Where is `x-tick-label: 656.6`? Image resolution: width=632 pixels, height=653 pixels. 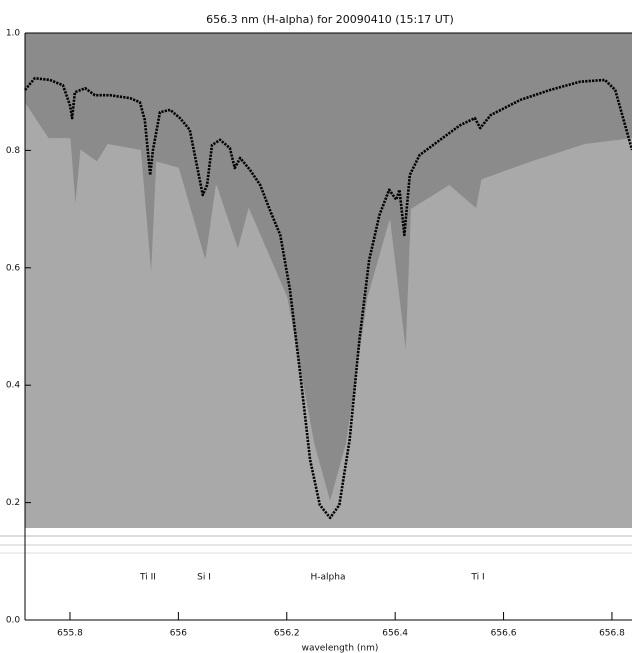
x-tick-label: 656.6 is located at coordinates (504, 634).